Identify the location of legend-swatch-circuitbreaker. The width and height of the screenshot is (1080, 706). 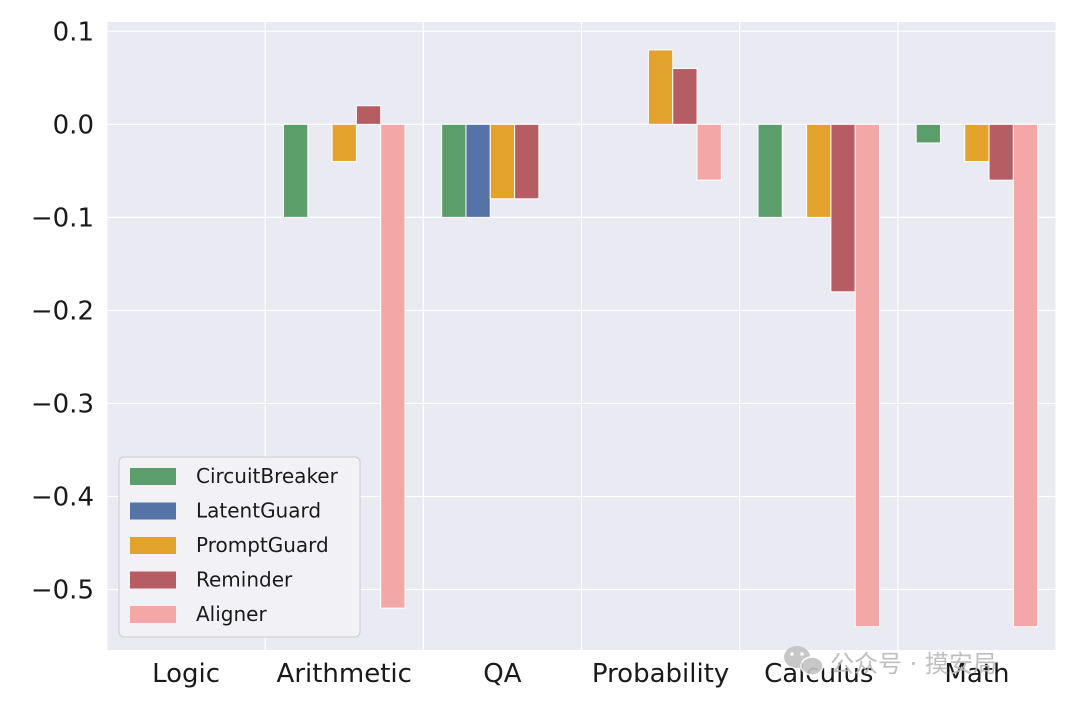
(153, 476).